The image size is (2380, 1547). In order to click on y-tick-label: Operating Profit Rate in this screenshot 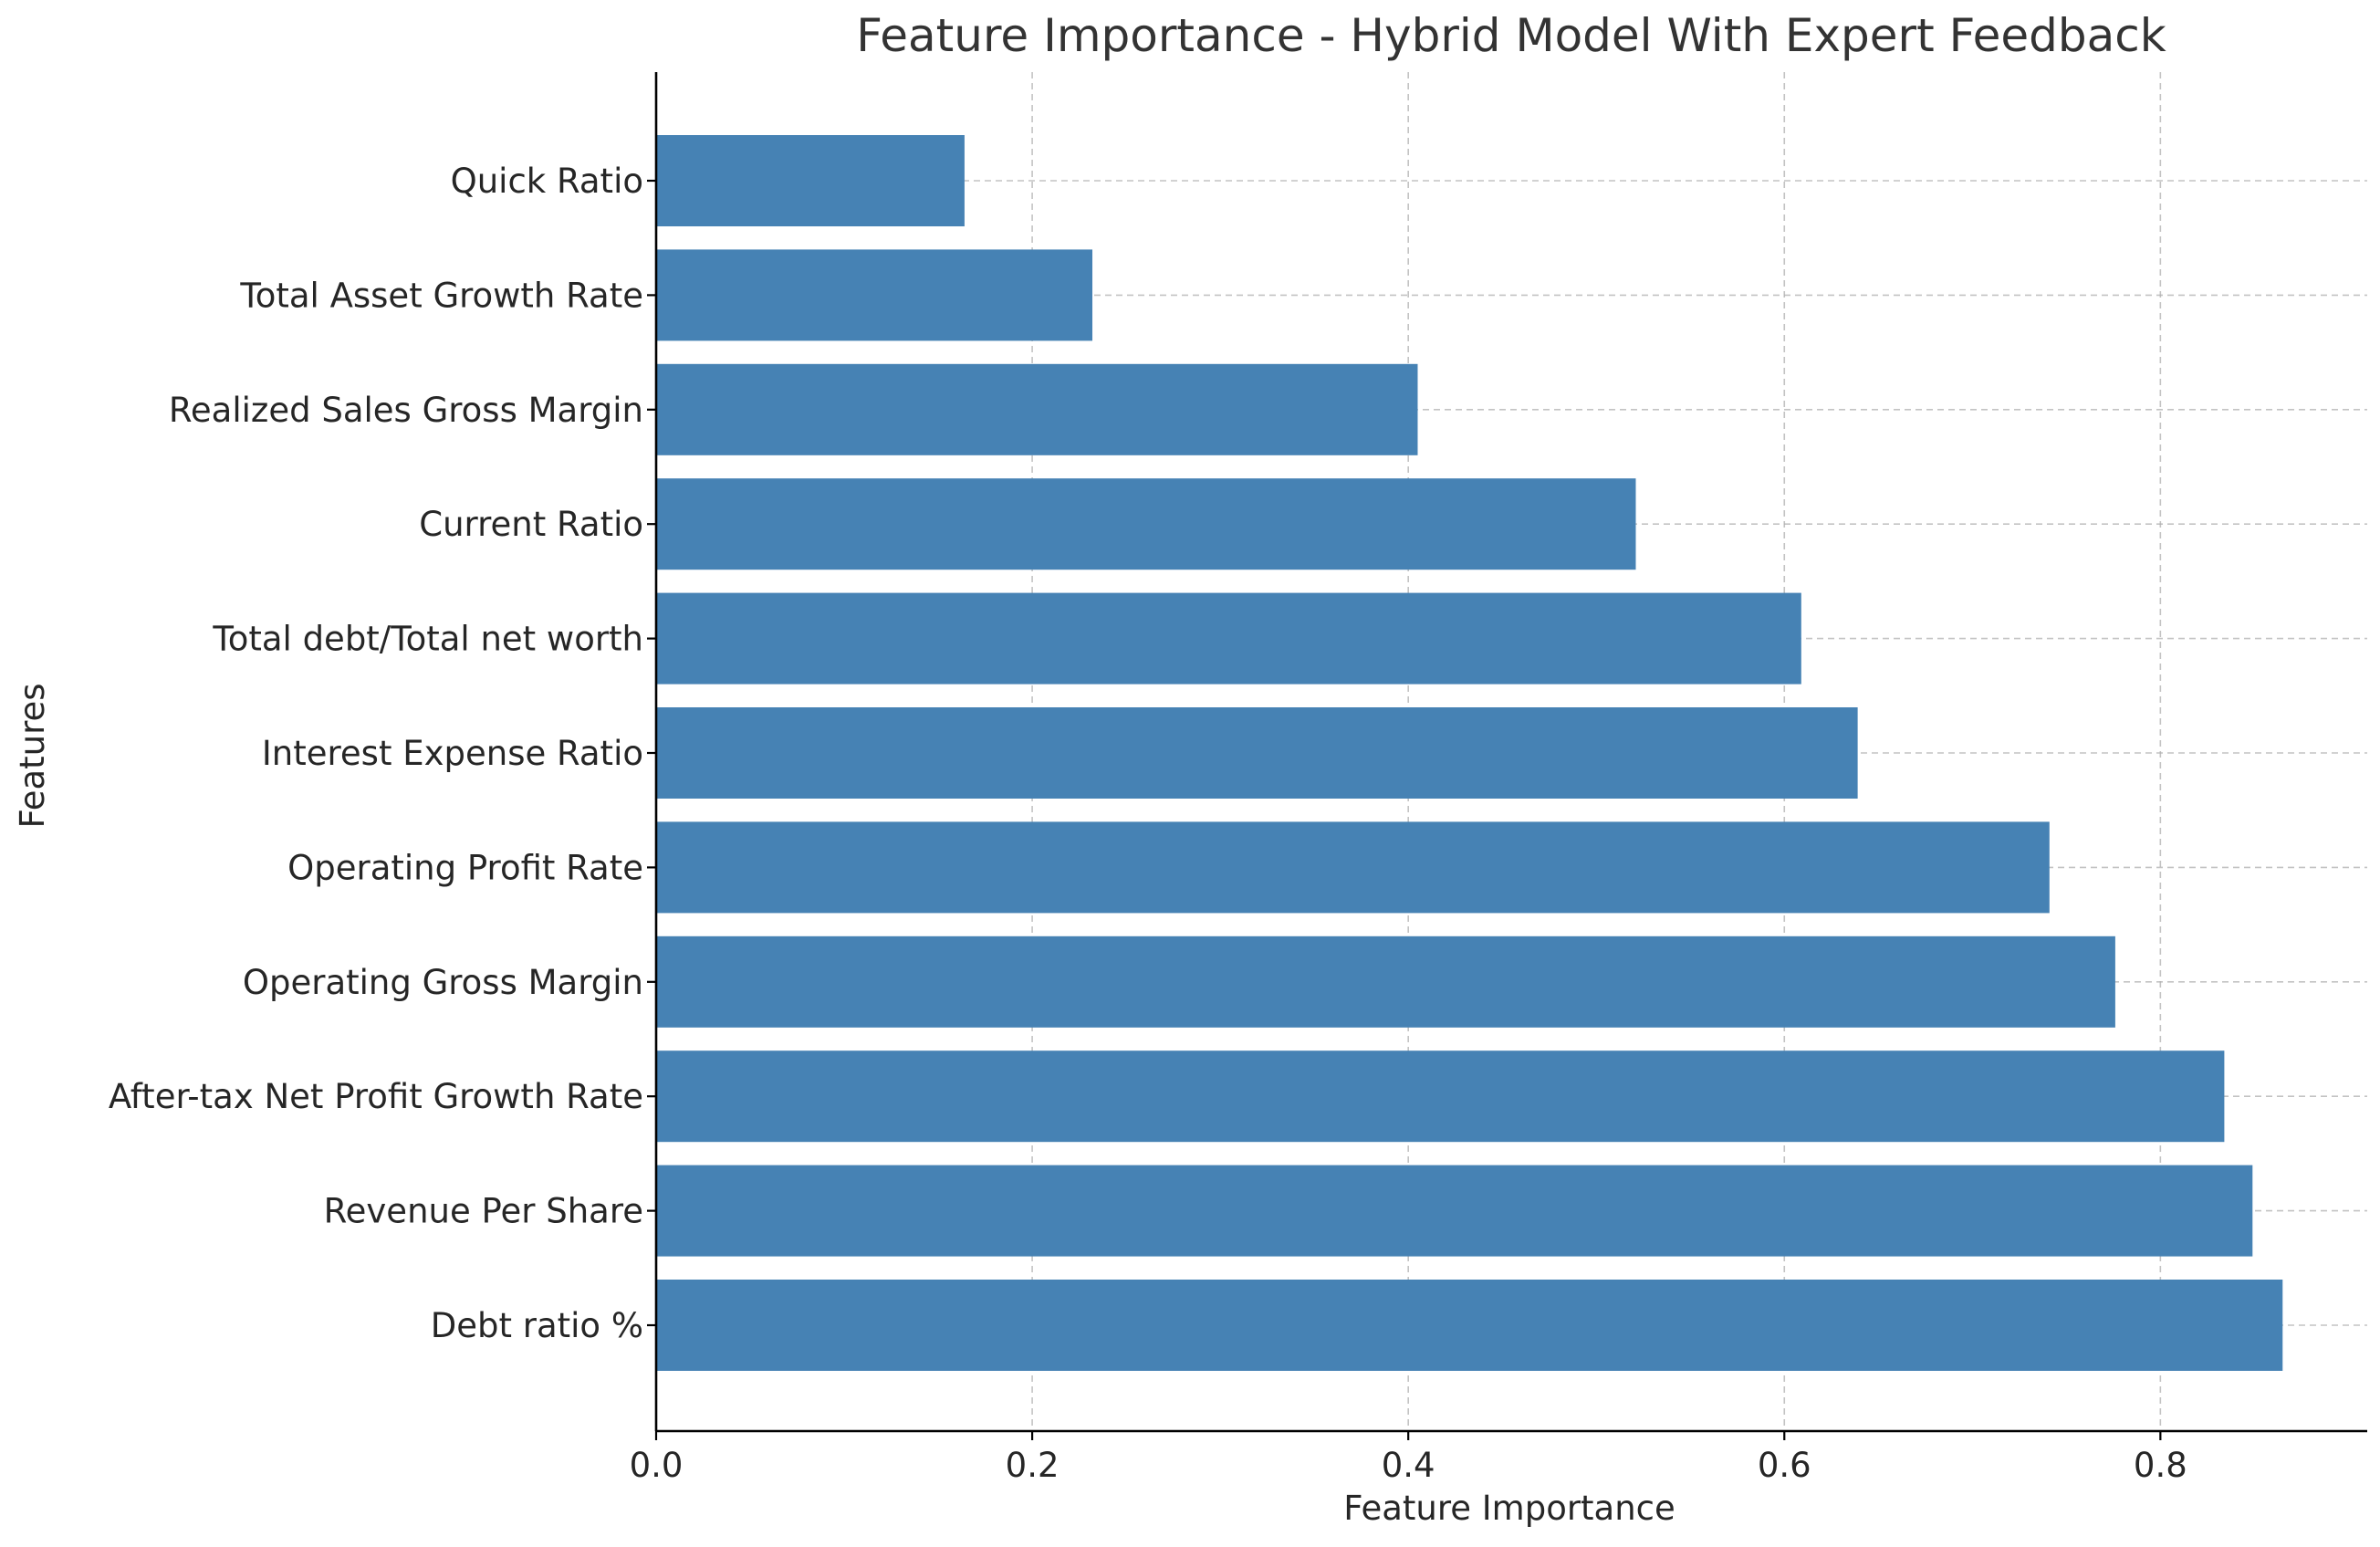, I will do `click(465, 867)`.